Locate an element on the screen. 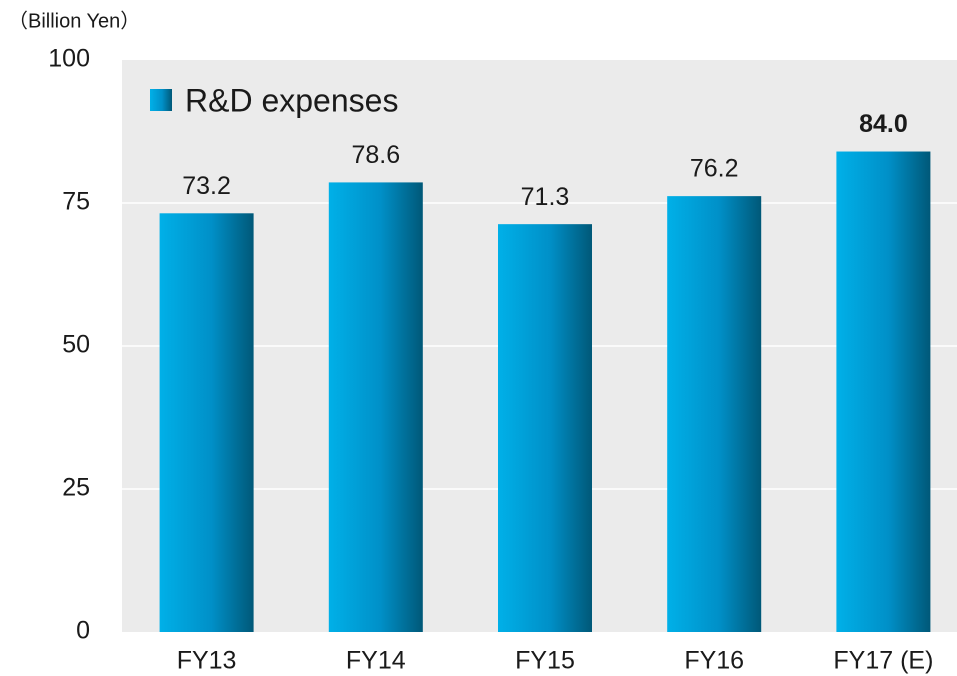  legend-swatch is located at coordinates (161, 100).